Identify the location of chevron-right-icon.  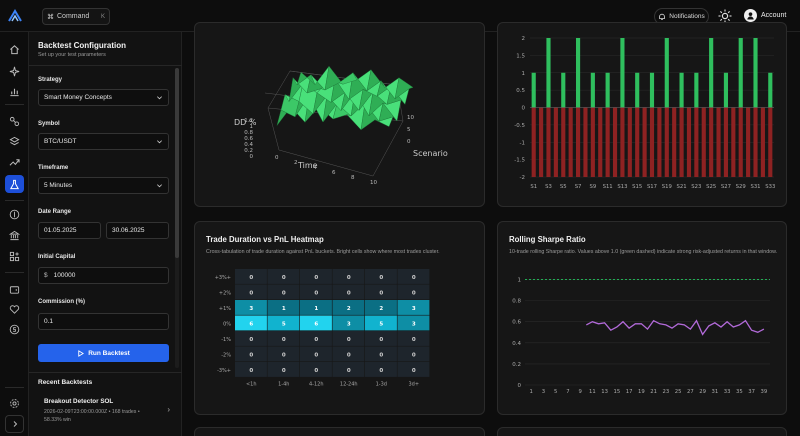
(15, 424).